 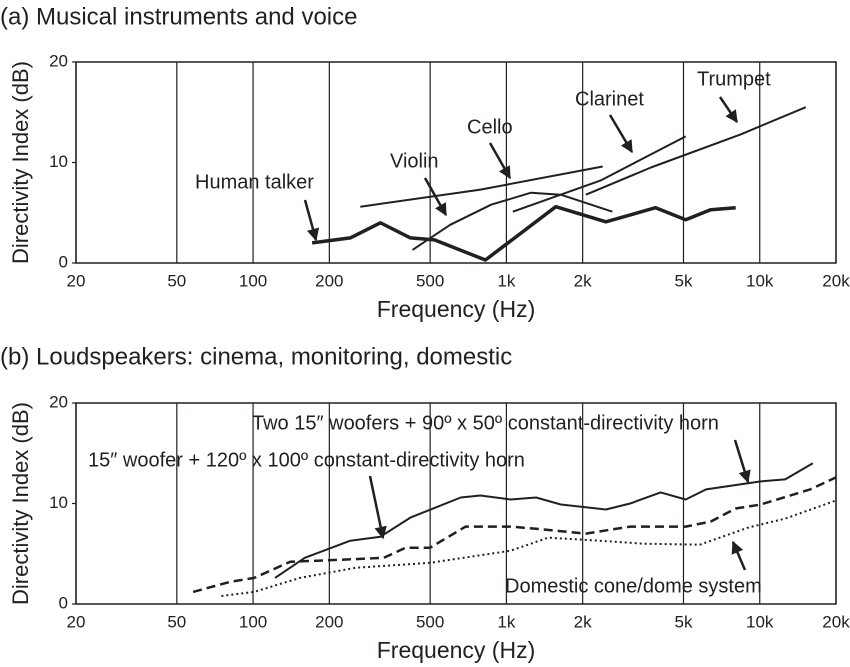 What do you see at coordinates (414, 161) in the screenshot?
I see `annotation: Violin` at bounding box center [414, 161].